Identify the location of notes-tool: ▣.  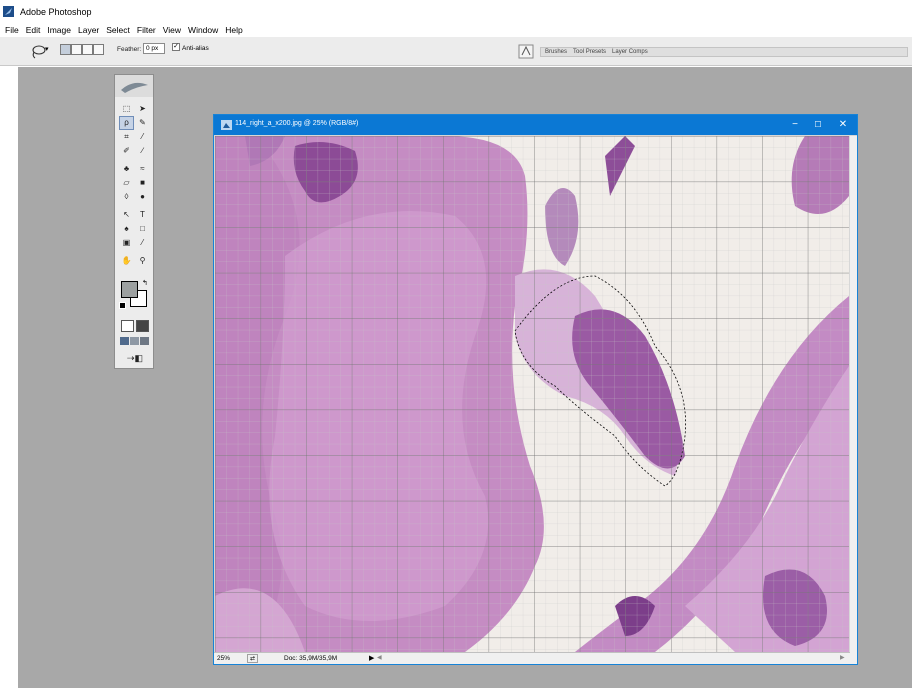
(126, 242).